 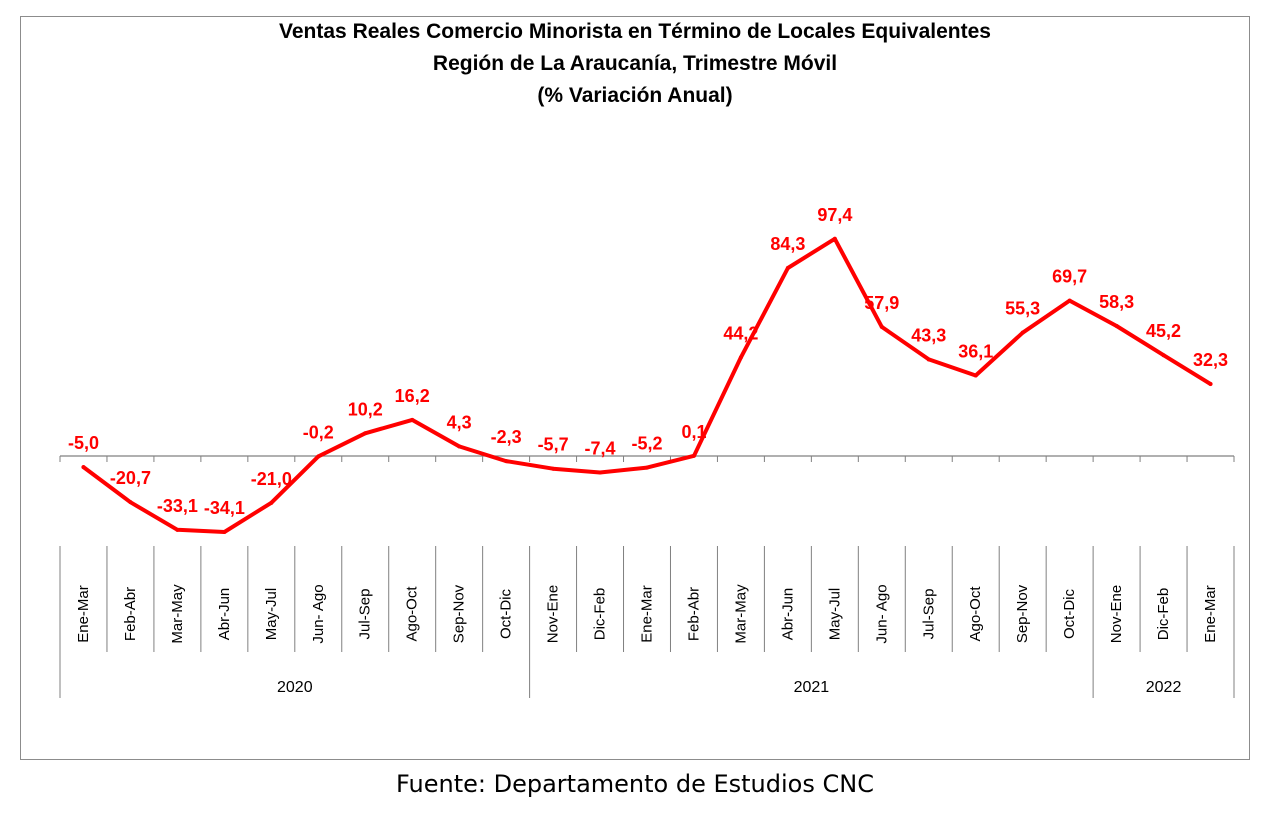 I want to click on data-label: -0,2, so click(x=318, y=432).